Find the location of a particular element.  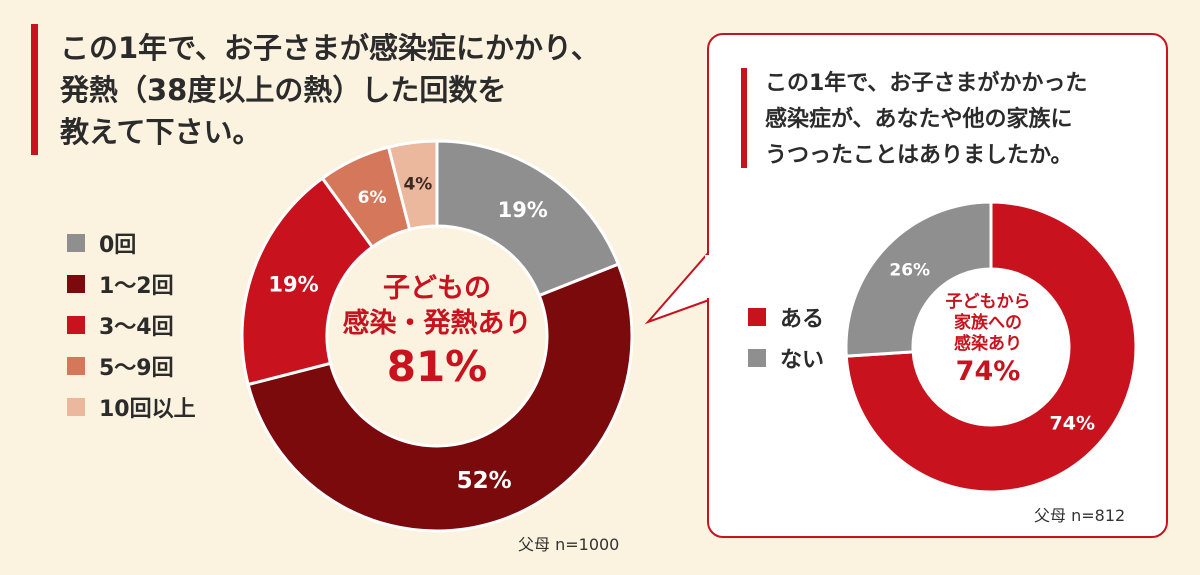

legend-item: 10回以上 is located at coordinates (131, 406).